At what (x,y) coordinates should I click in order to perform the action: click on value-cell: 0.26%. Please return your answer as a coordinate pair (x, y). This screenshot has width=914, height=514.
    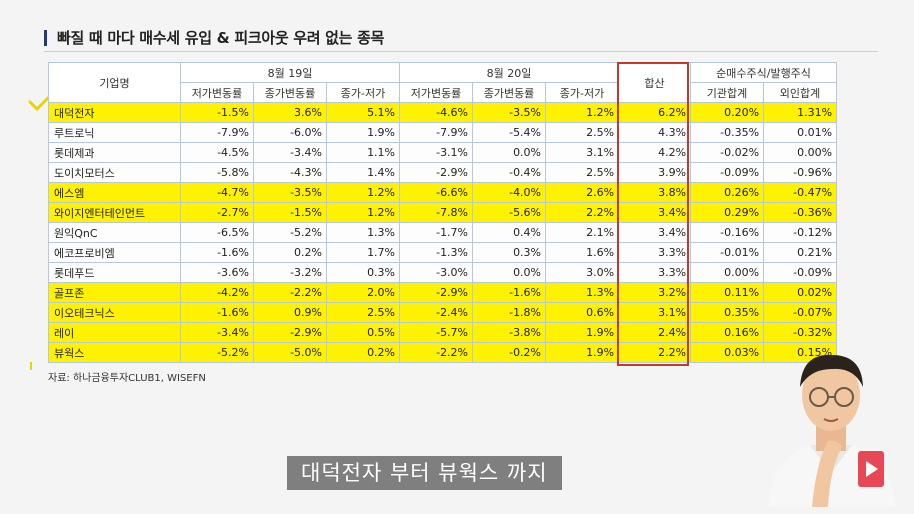
    Looking at the image, I should click on (727, 192).